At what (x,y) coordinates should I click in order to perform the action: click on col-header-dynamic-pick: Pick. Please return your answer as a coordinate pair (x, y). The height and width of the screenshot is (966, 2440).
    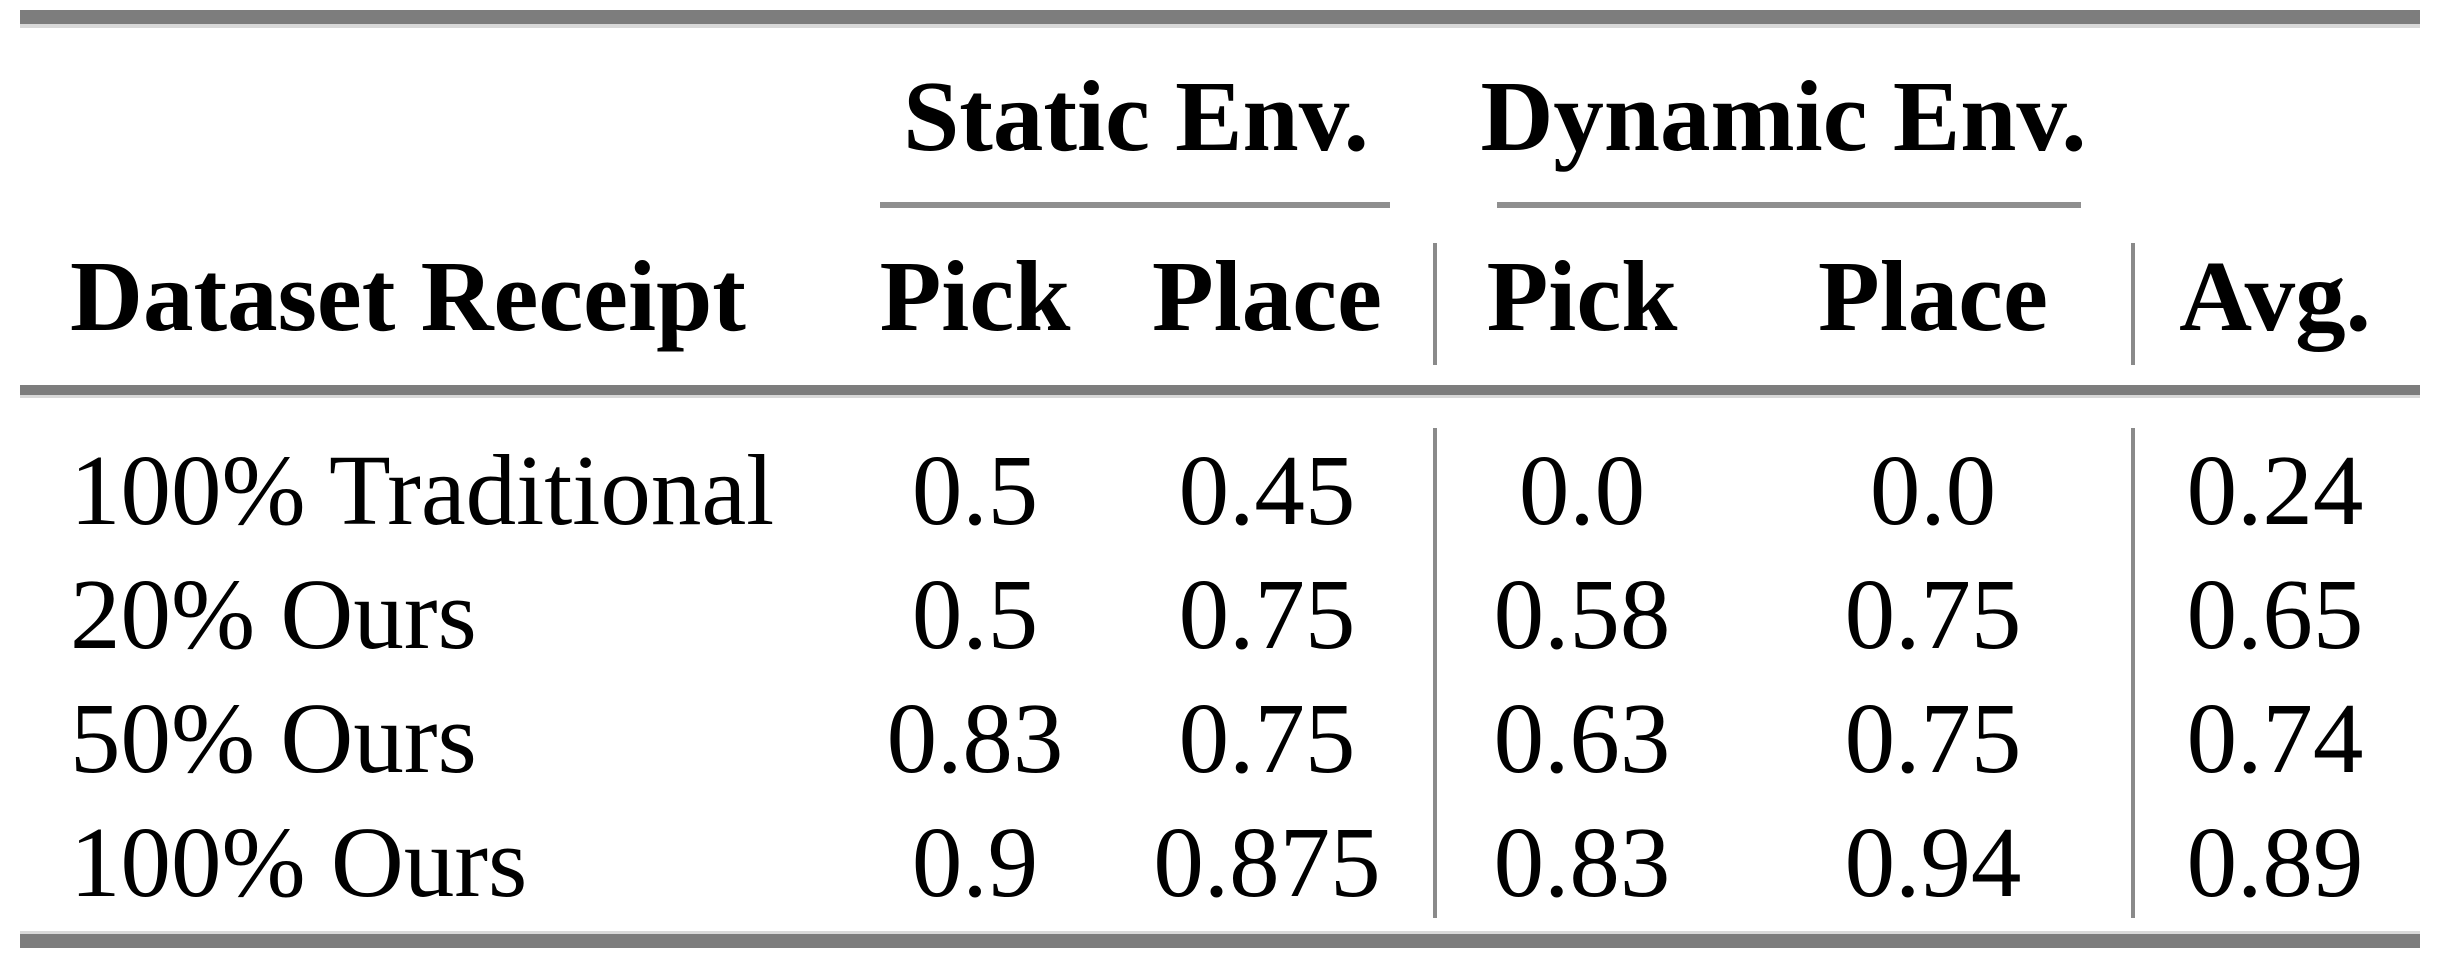
    Looking at the image, I should click on (1582, 295).